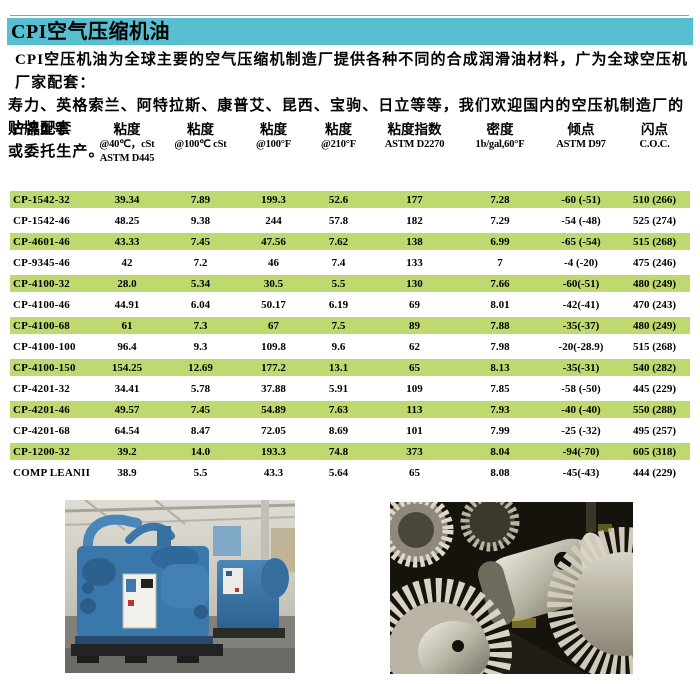  Describe the element at coordinates (349, 15) in the screenshot. I see `top-rule-line` at that location.